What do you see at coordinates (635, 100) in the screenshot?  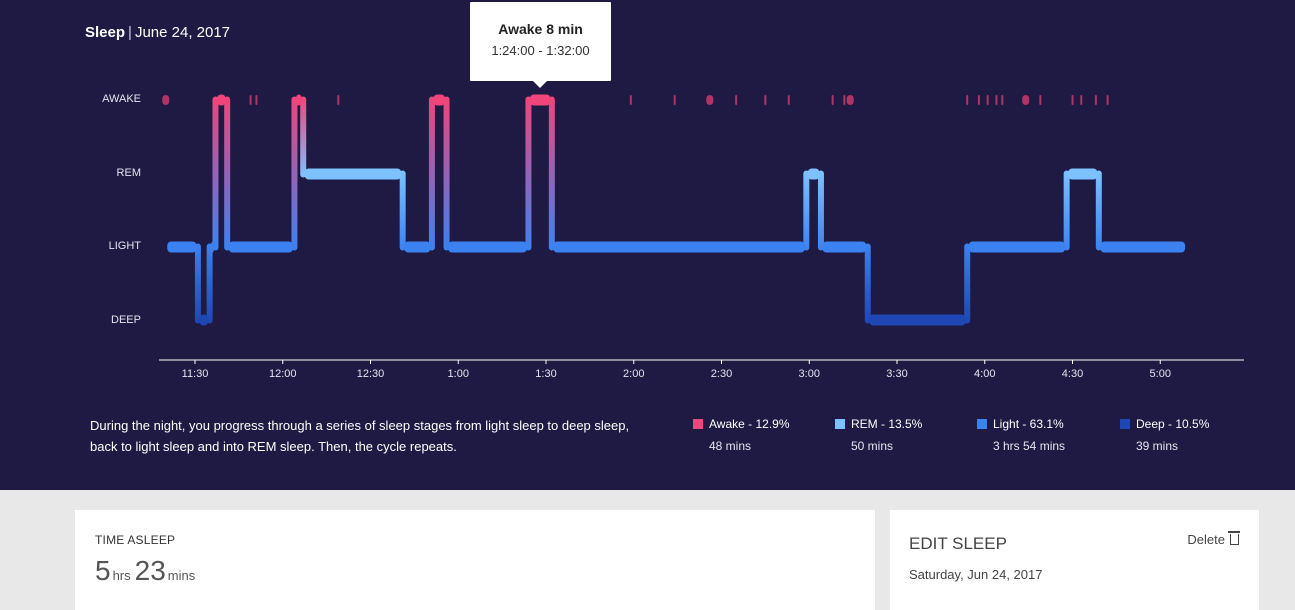 I see `brief-awakenings` at bounding box center [635, 100].